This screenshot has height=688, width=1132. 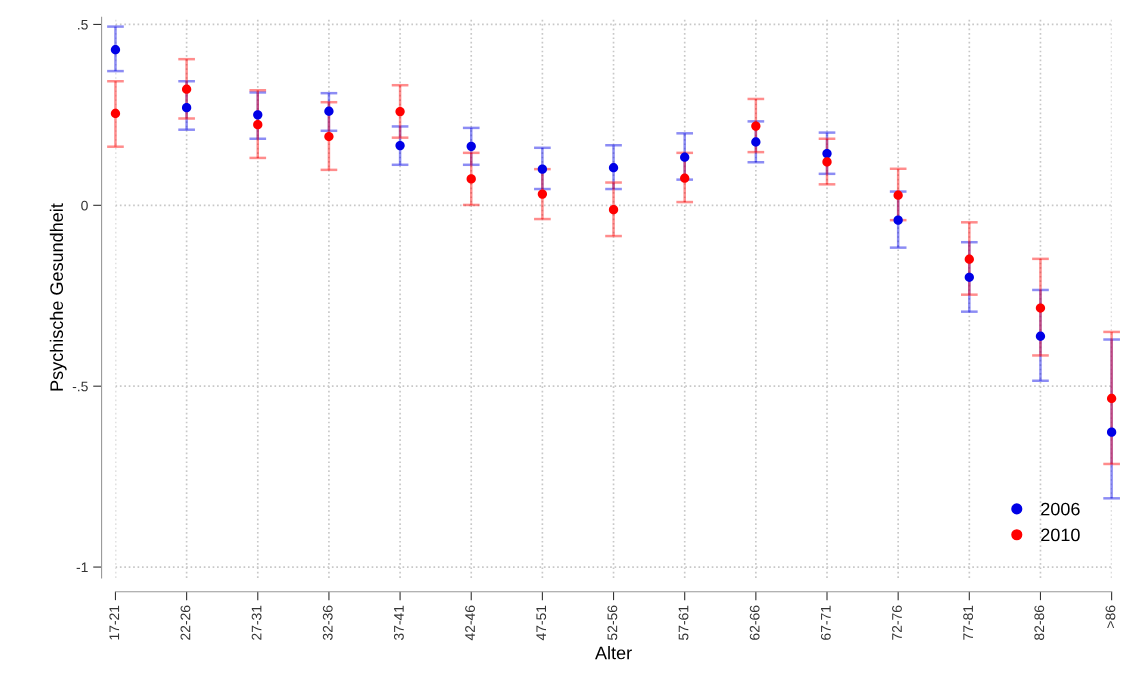 I want to click on x-tick-label: 42-46, so click(x=470, y=623).